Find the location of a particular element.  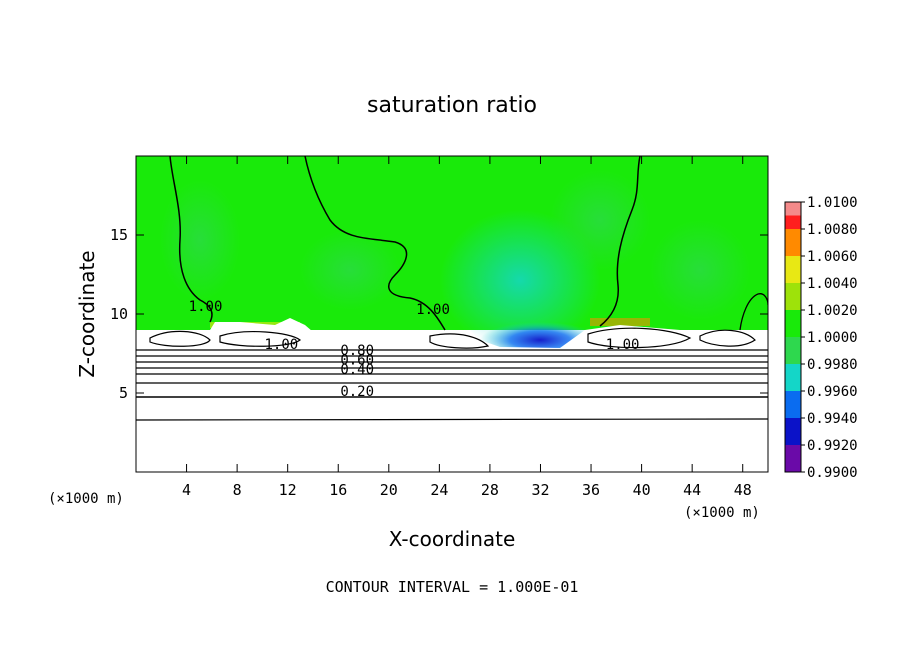

x-tick-label: 16 is located at coordinates (338, 490).